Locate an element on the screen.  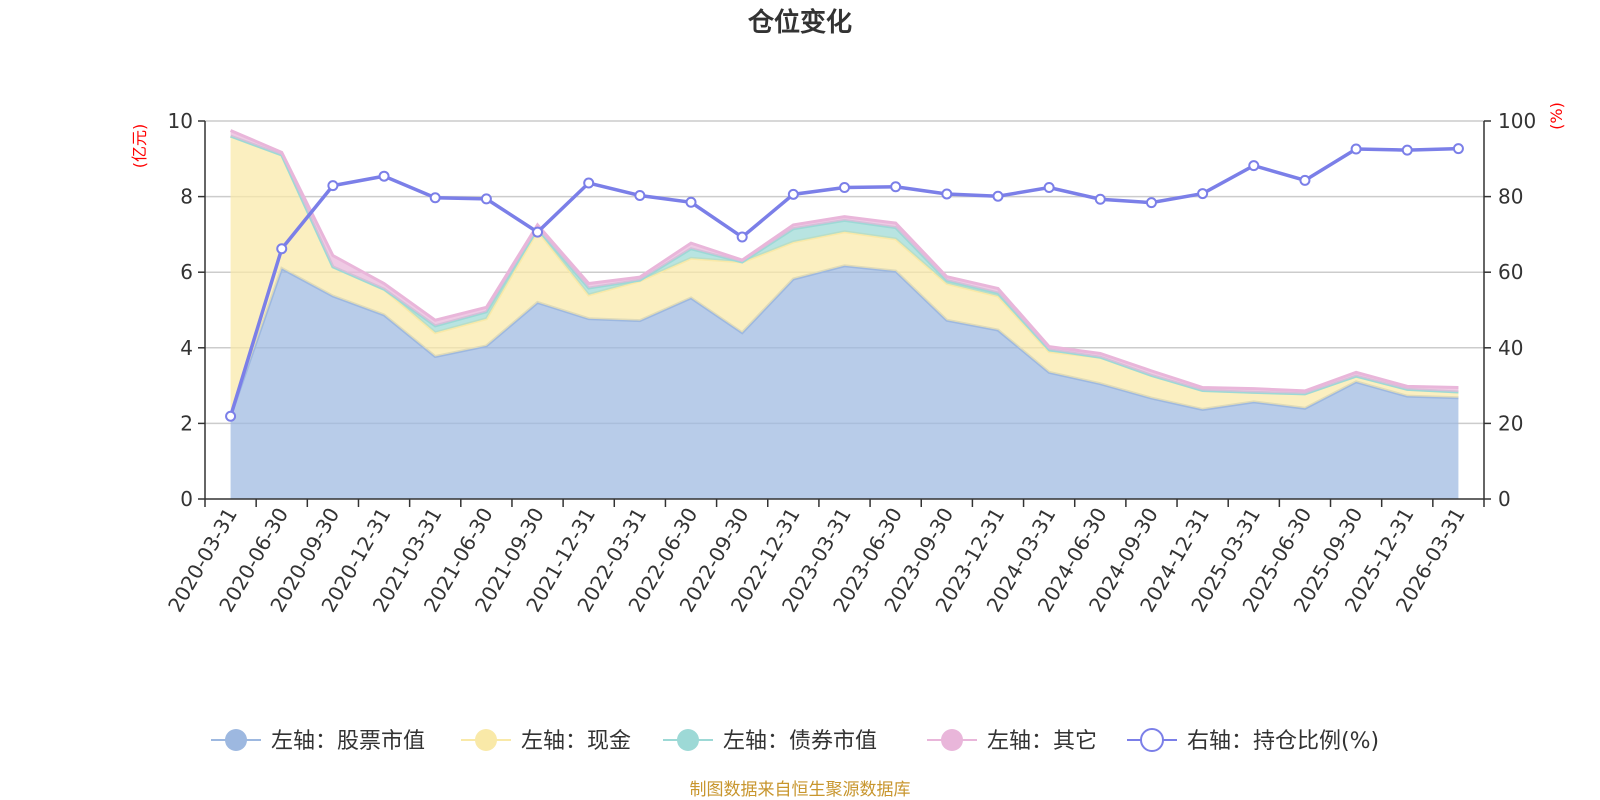
legend: 左轴：股票市值 左轴：现金 左轴：债券市值 左轴：其它 右轴：持仓比例(%) is located at coordinates (795, 741).